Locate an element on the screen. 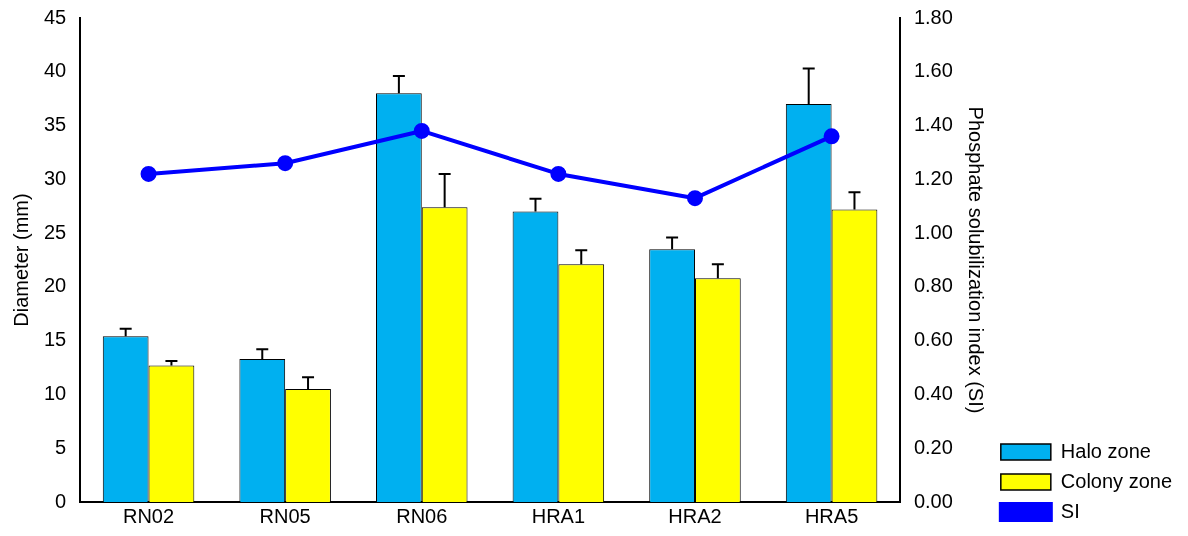 Image resolution: width=1188 pixels, height=536 pixels. y-axis-title: Diameter (mm) is located at coordinates (20, 260).